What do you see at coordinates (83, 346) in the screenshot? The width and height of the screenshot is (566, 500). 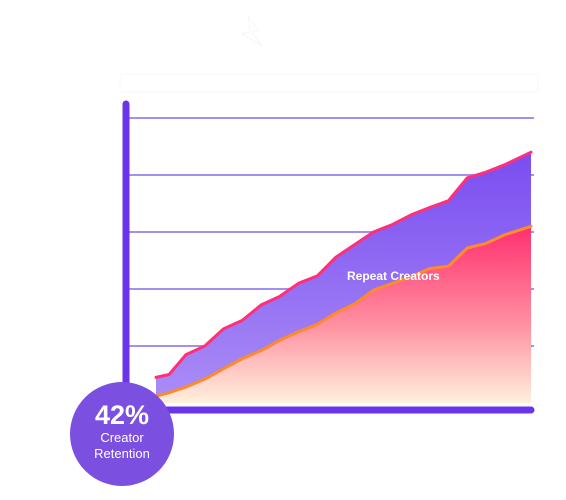 I see `y-tick-label-1: 1` at bounding box center [83, 346].